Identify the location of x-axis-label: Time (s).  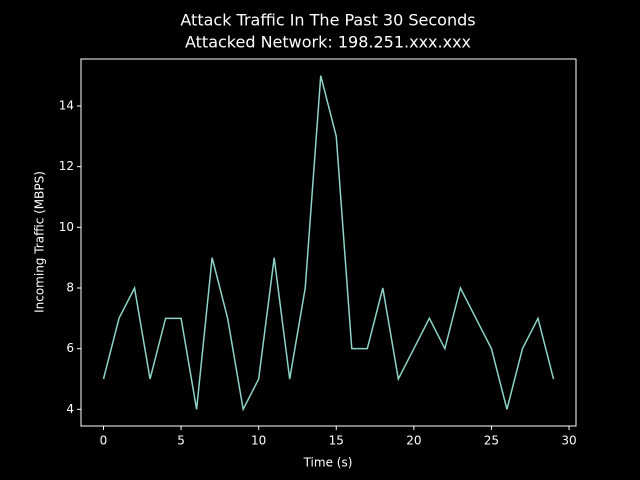
(328, 463).